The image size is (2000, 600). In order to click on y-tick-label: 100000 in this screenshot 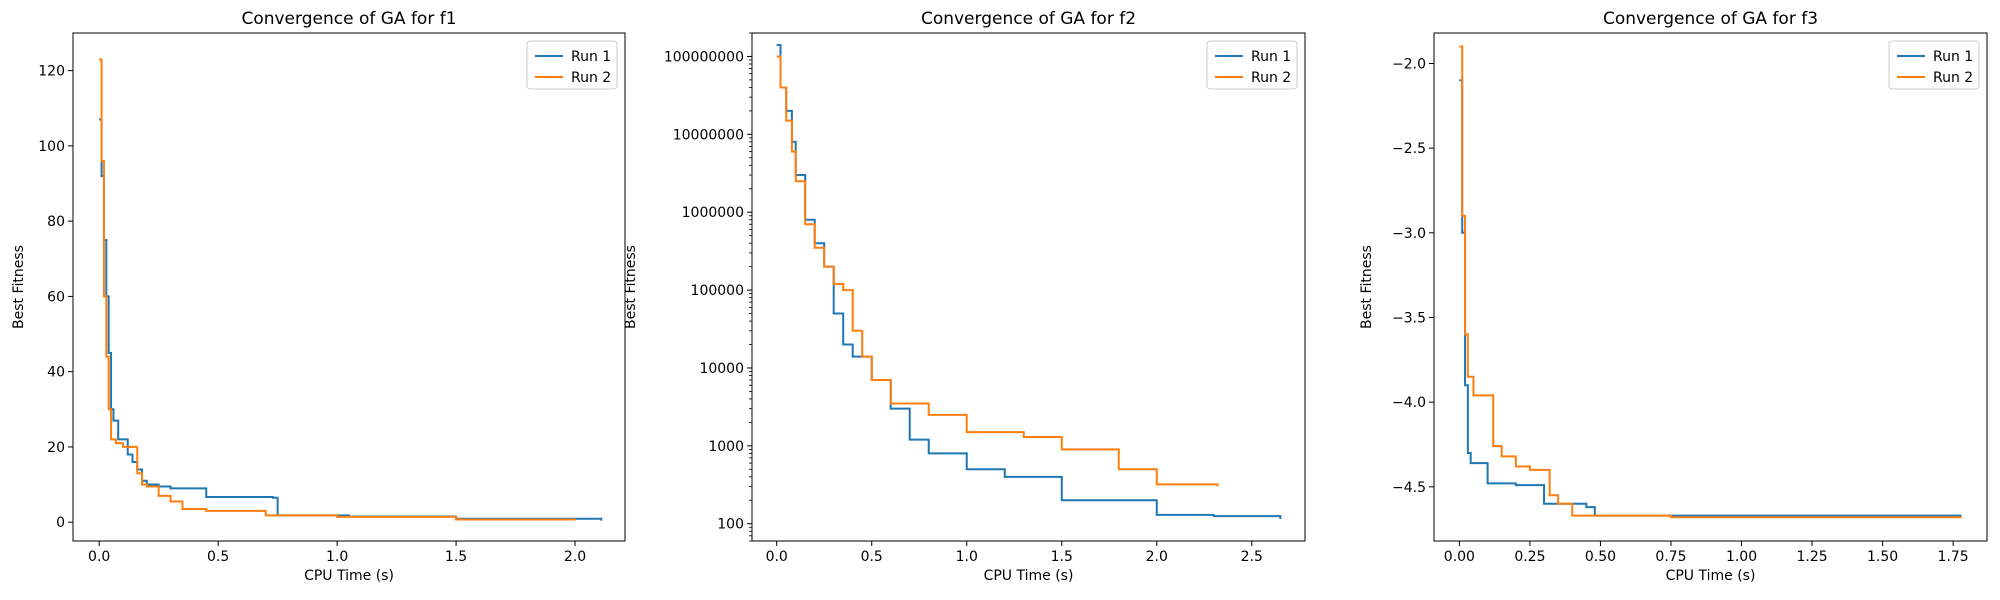, I will do `click(717, 291)`.